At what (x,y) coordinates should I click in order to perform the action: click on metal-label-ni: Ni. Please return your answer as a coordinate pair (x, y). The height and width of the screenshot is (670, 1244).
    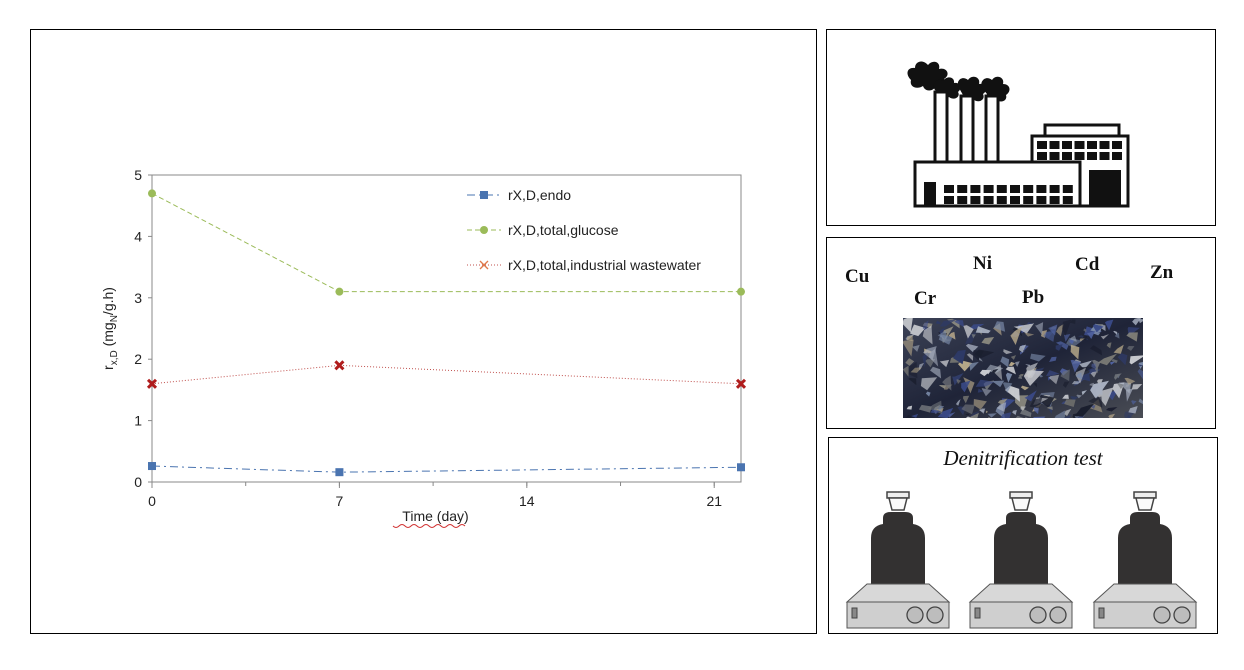
    Looking at the image, I should click on (982, 263).